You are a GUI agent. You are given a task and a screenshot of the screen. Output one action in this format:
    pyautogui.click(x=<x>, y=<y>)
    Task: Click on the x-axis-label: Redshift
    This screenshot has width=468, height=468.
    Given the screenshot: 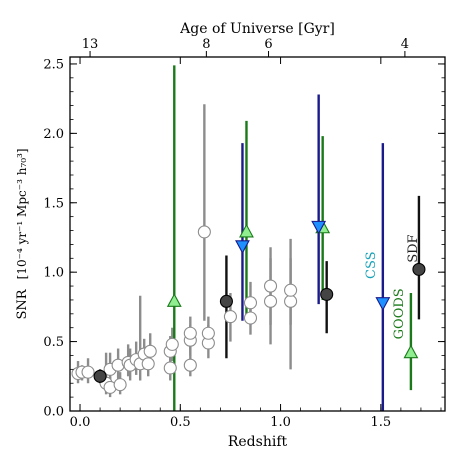 What is the action you would take?
    pyautogui.click(x=258, y=442)
    